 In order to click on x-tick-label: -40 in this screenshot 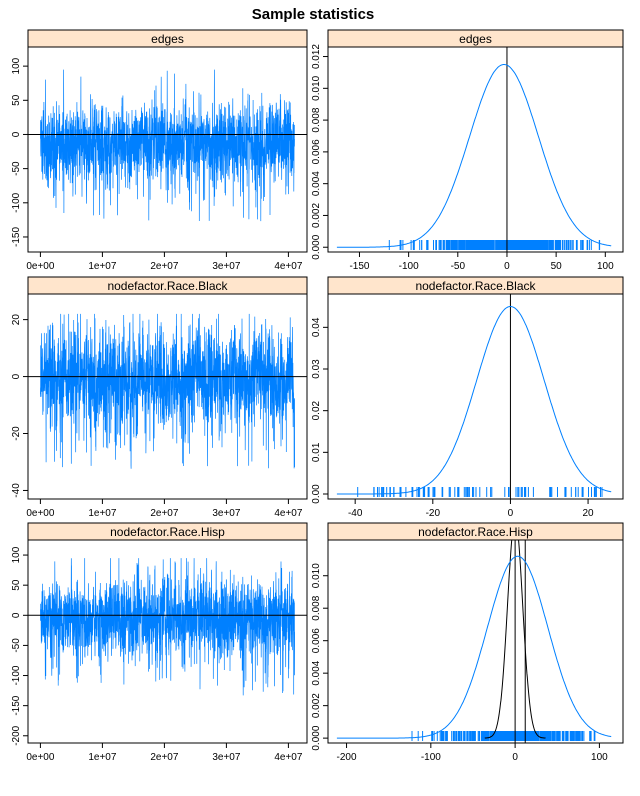, I will do `click(355, 513)`.